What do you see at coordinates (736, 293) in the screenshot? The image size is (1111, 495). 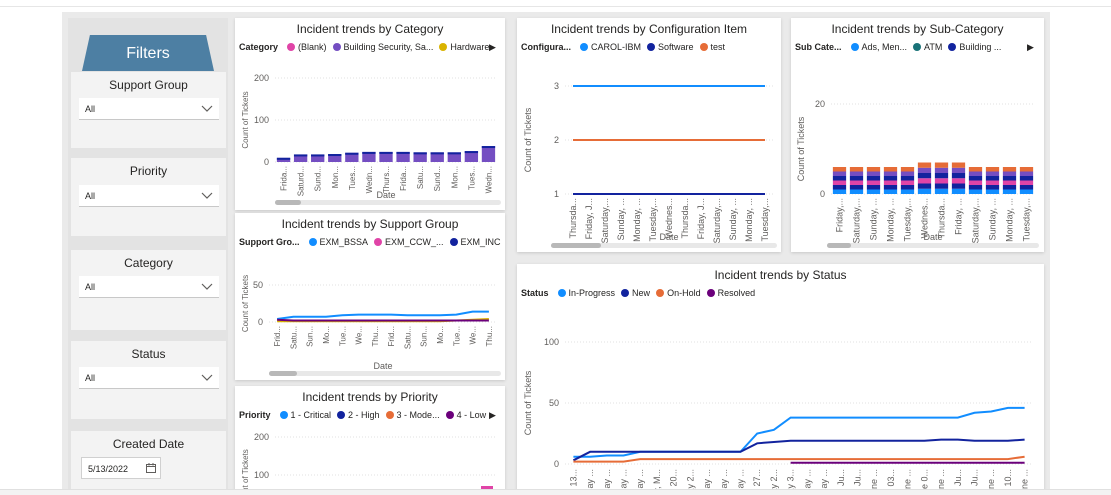 I see `legend-item: Resolved` at bounding box center [736, 293].